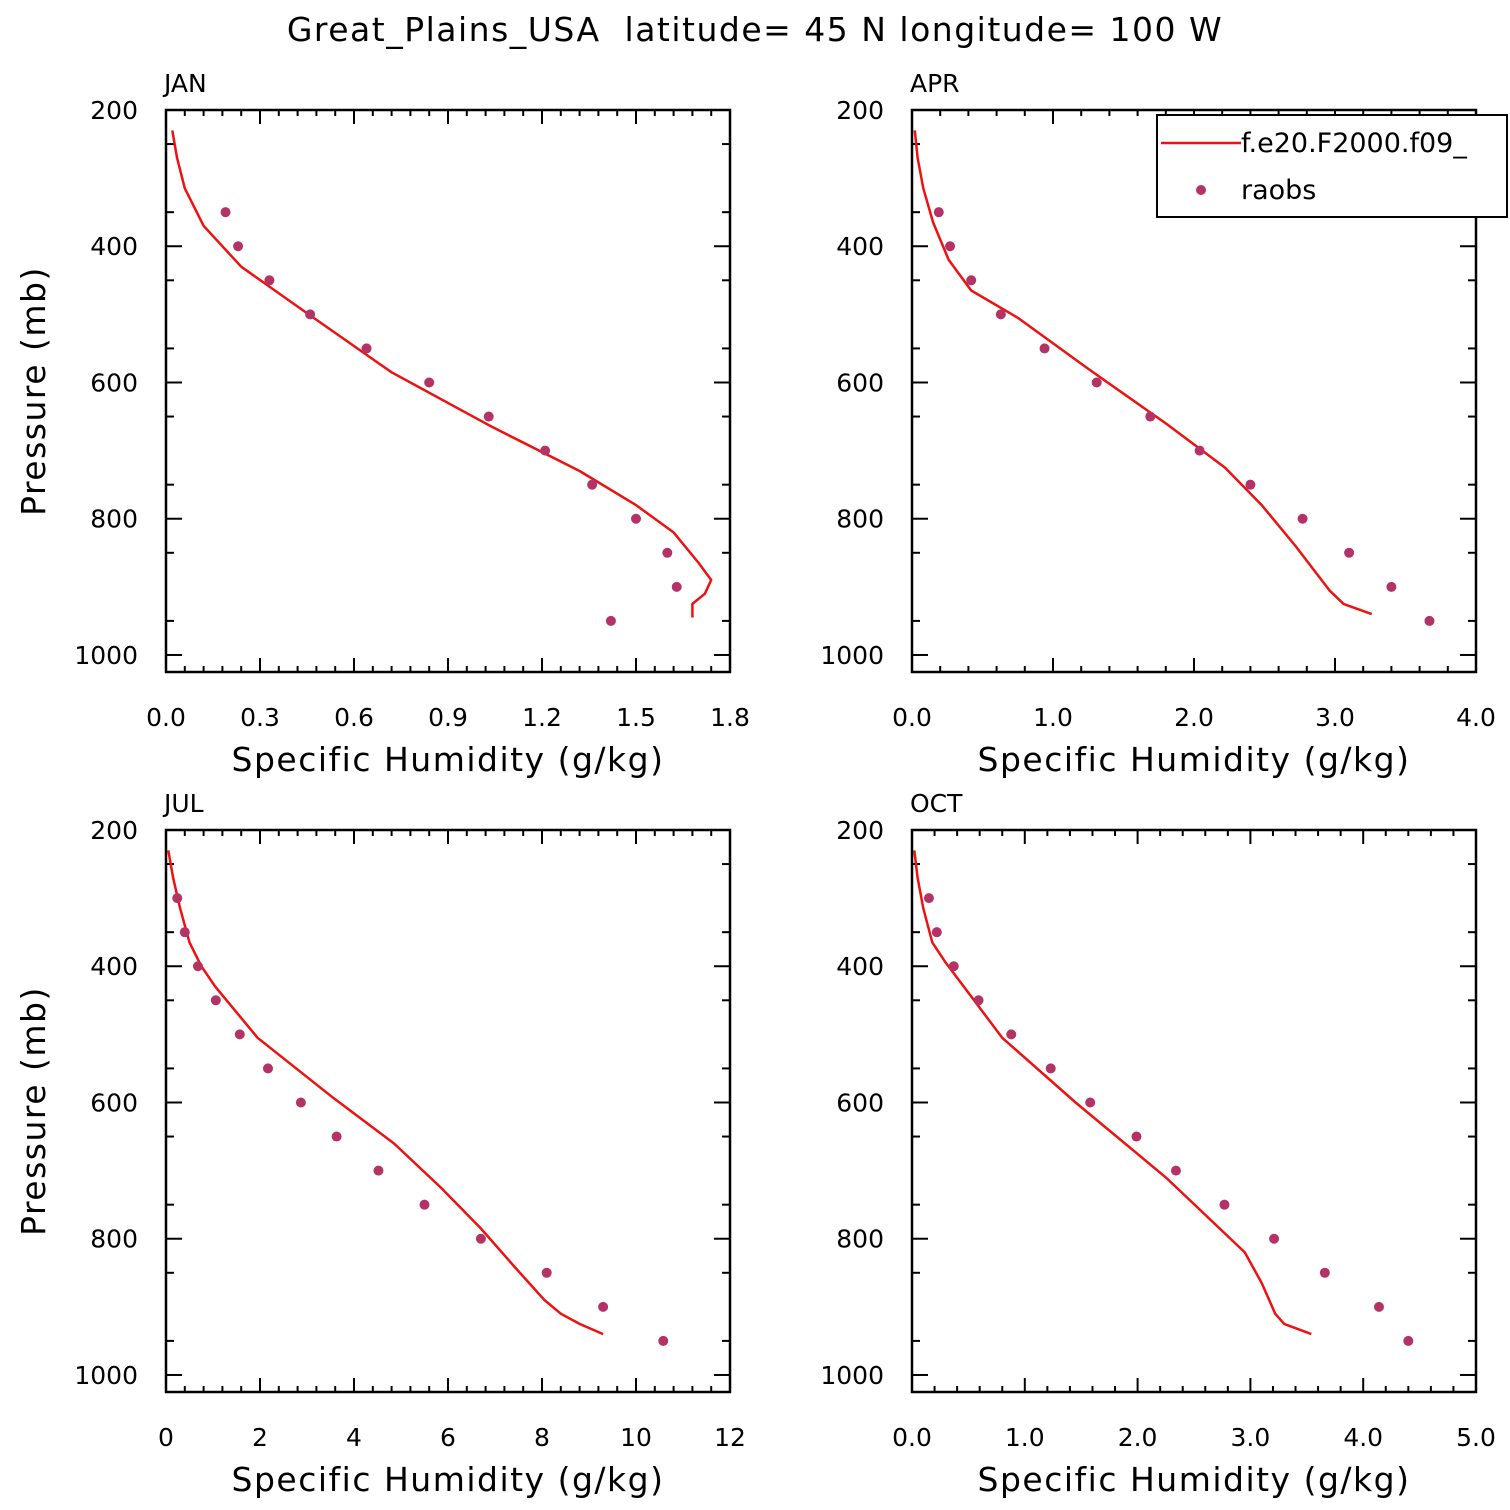  I want to click on legend-box, so click(1332, 166).